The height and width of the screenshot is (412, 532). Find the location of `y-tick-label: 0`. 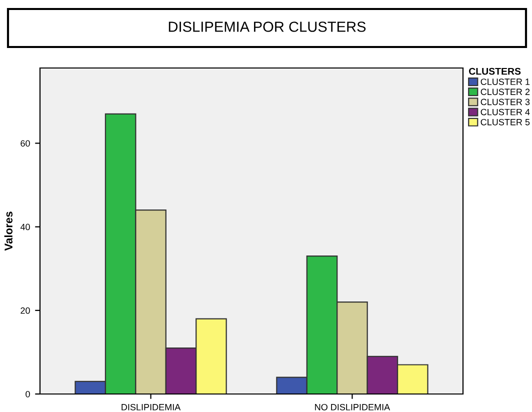

y-tick-label: 0 is located at coordinates (28, 394).